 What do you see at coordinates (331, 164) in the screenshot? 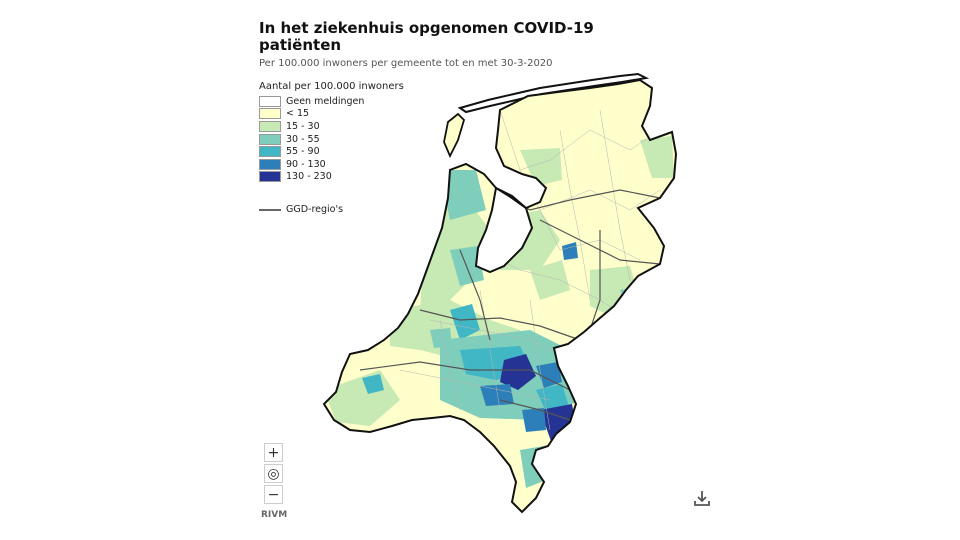
I see `legend-item-90-130: 90 - 130` at bounding box center [331, 164].